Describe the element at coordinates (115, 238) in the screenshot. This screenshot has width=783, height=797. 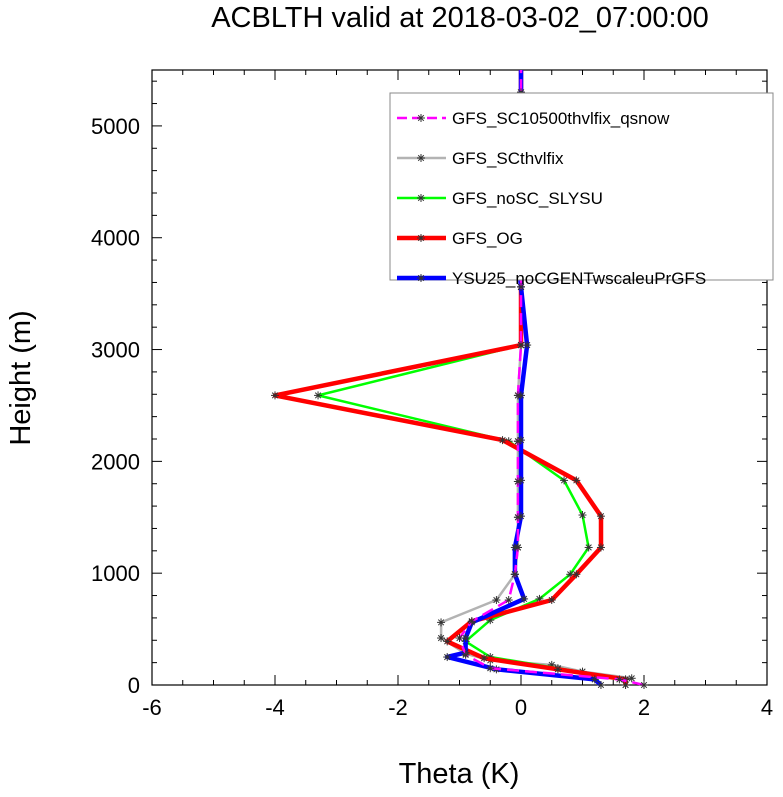
I see `y-tick-label: 4000` at that location.